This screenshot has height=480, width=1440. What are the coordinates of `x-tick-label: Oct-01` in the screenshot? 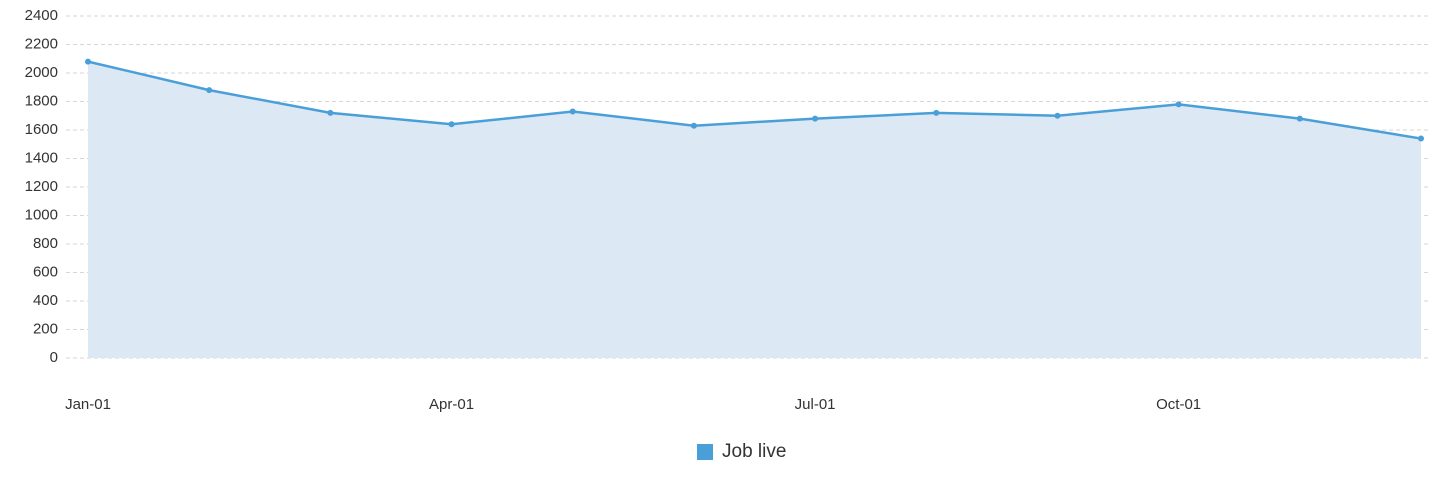 It's located at (1178, 404).